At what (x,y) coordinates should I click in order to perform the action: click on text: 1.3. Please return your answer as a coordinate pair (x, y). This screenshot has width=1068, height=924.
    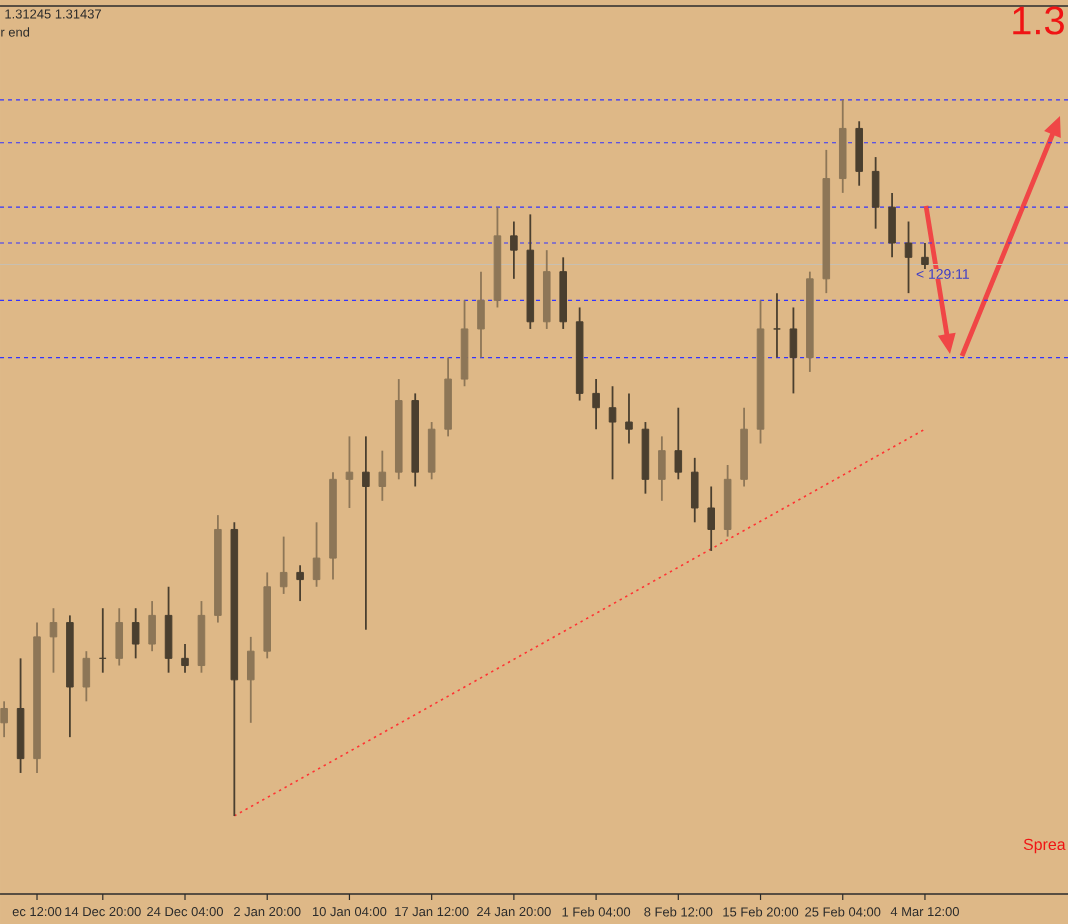
    Looking at the image, I should click on (1038, 20).